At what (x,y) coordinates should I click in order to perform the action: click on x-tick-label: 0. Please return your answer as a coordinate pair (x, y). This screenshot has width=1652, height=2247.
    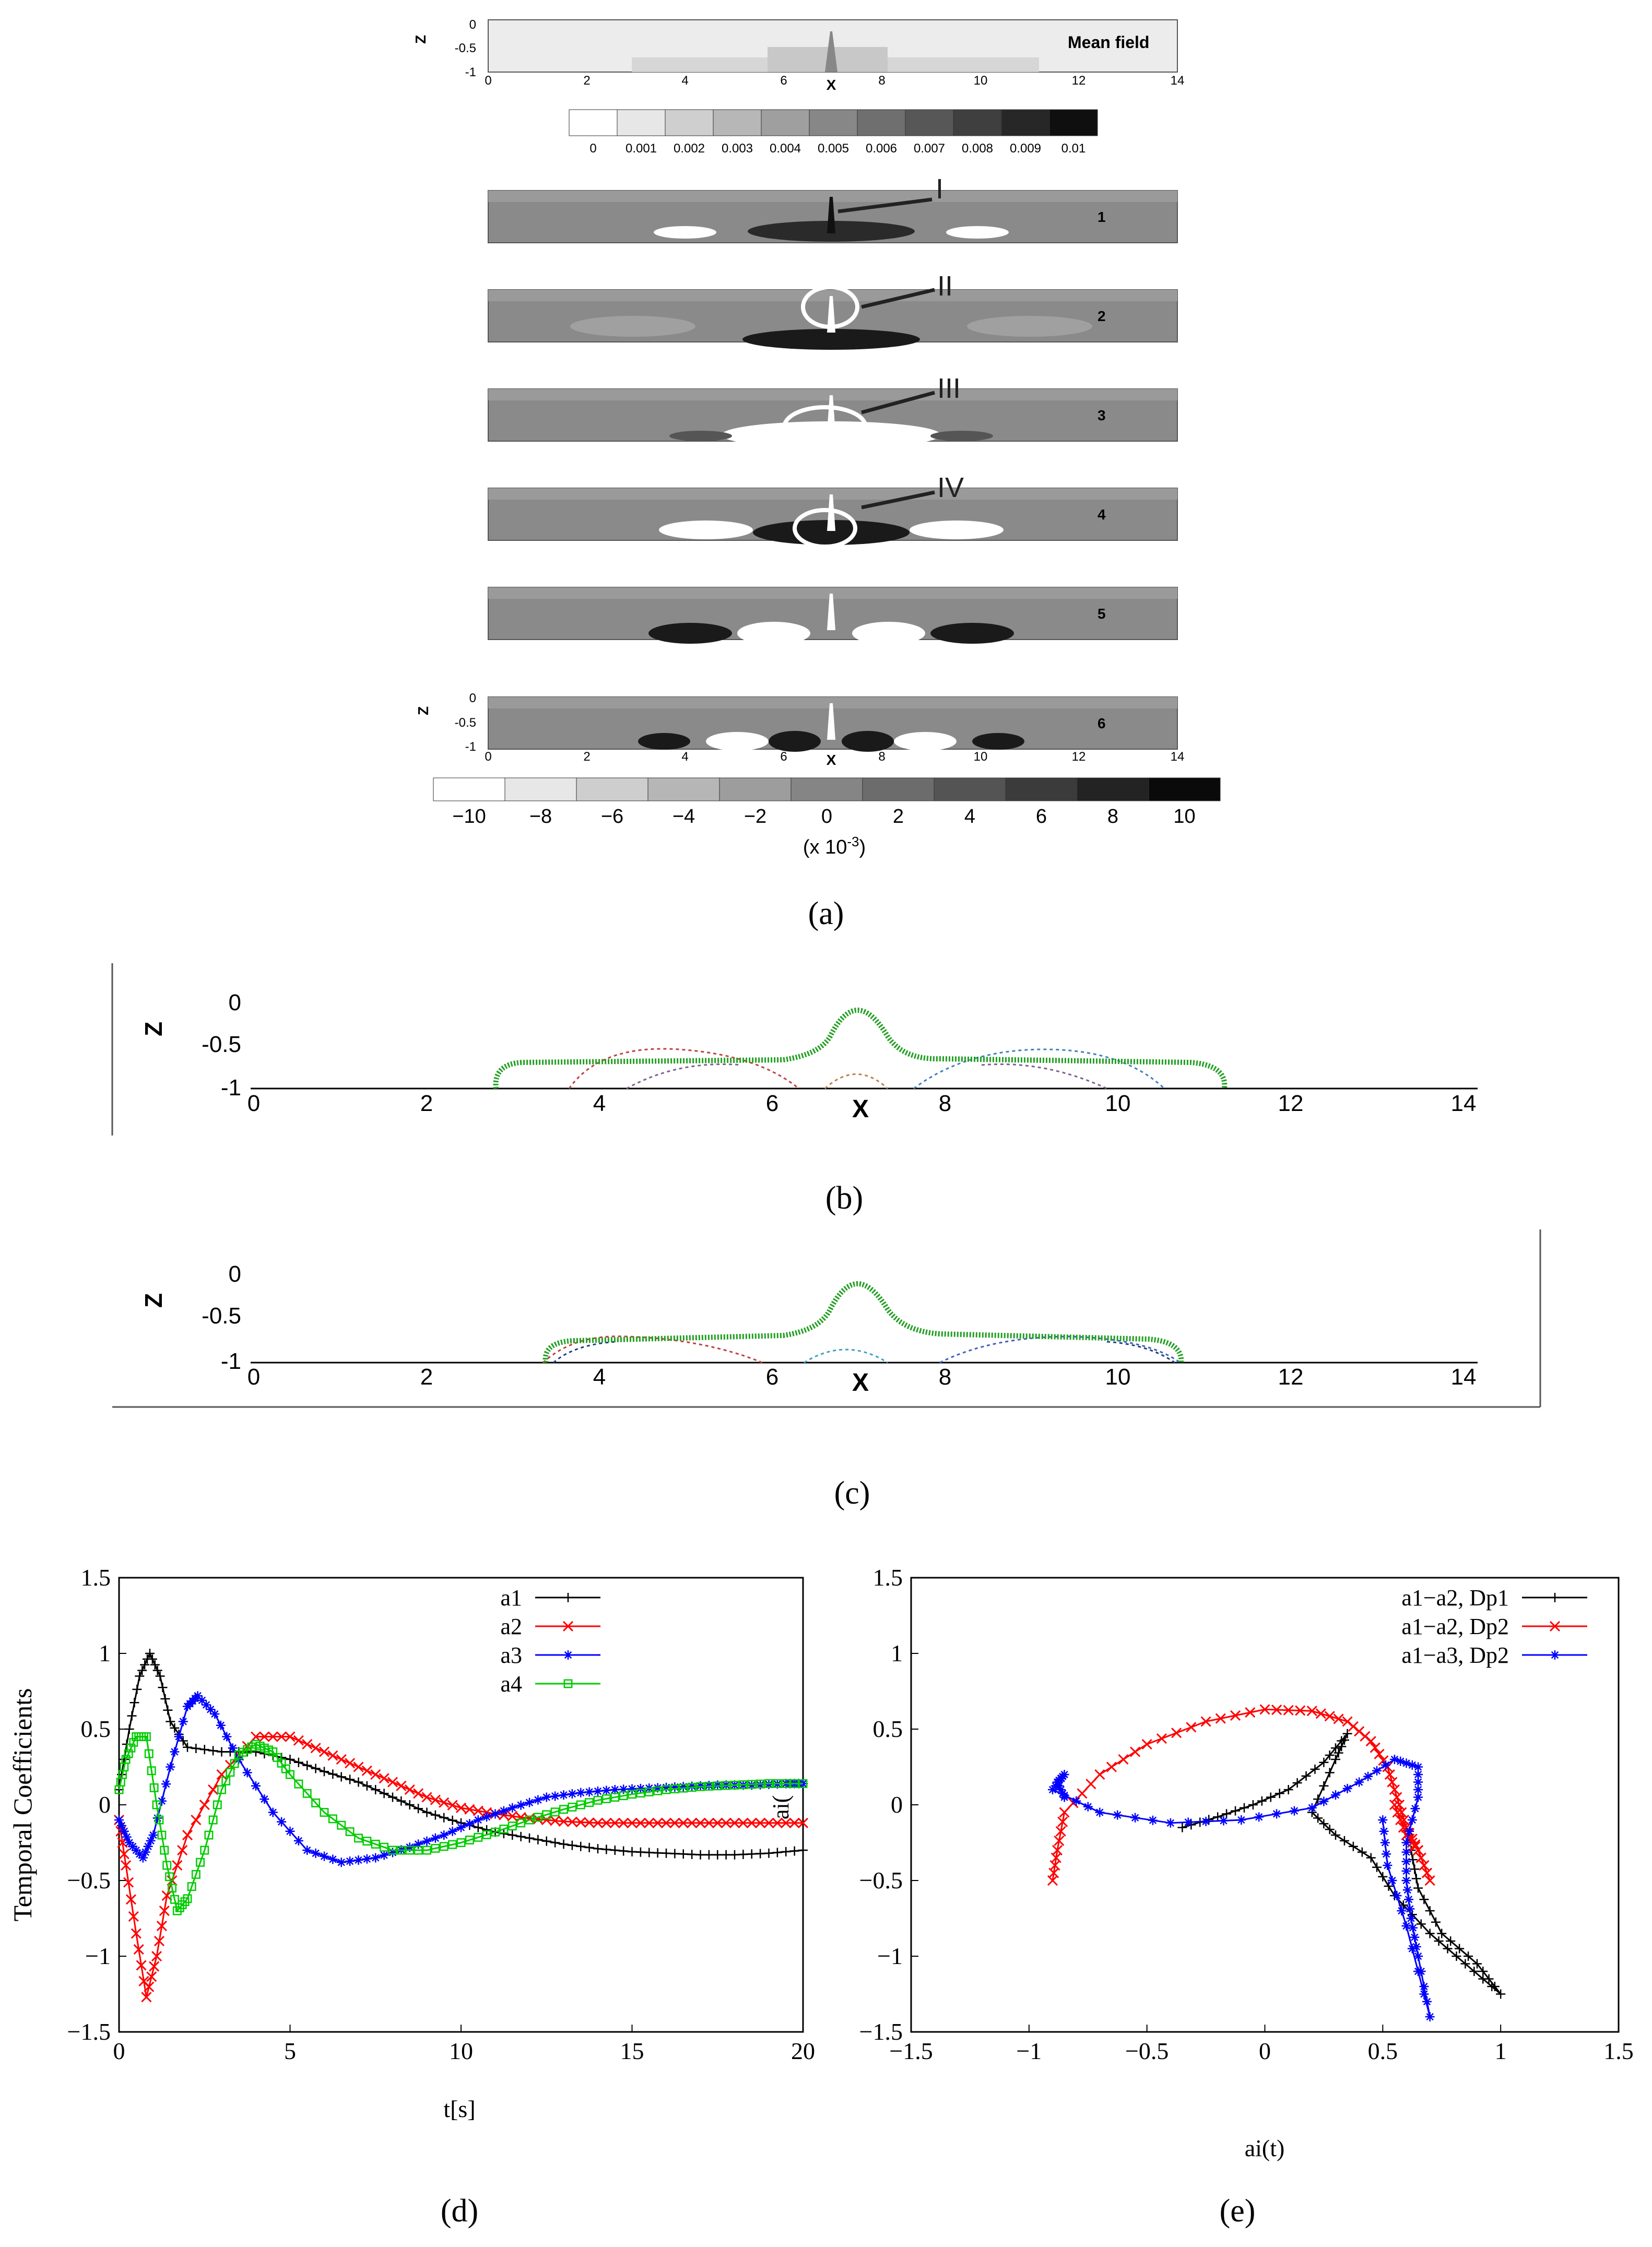
    Looking at the image, I should click on (119, 2051).